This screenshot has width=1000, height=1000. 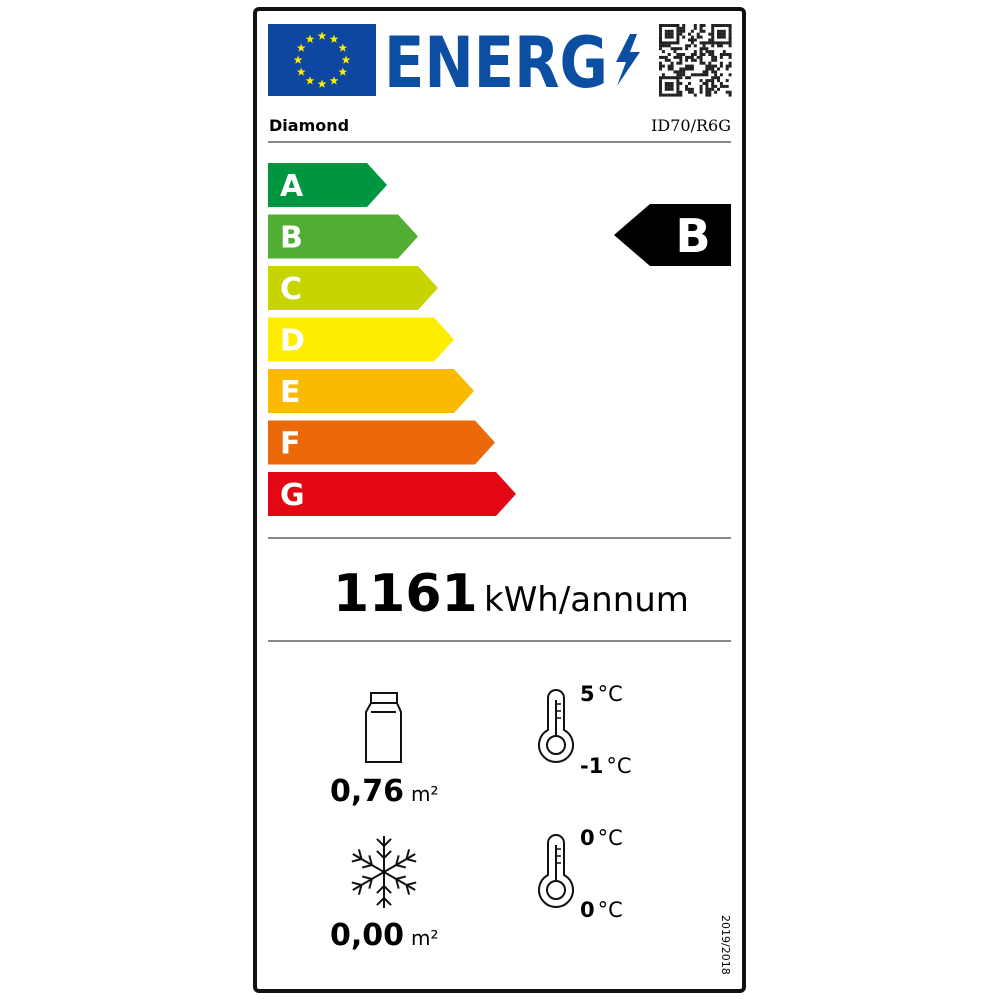 I want to click on chilled-temp-max: 5 °C, so click(x=601, y=694).